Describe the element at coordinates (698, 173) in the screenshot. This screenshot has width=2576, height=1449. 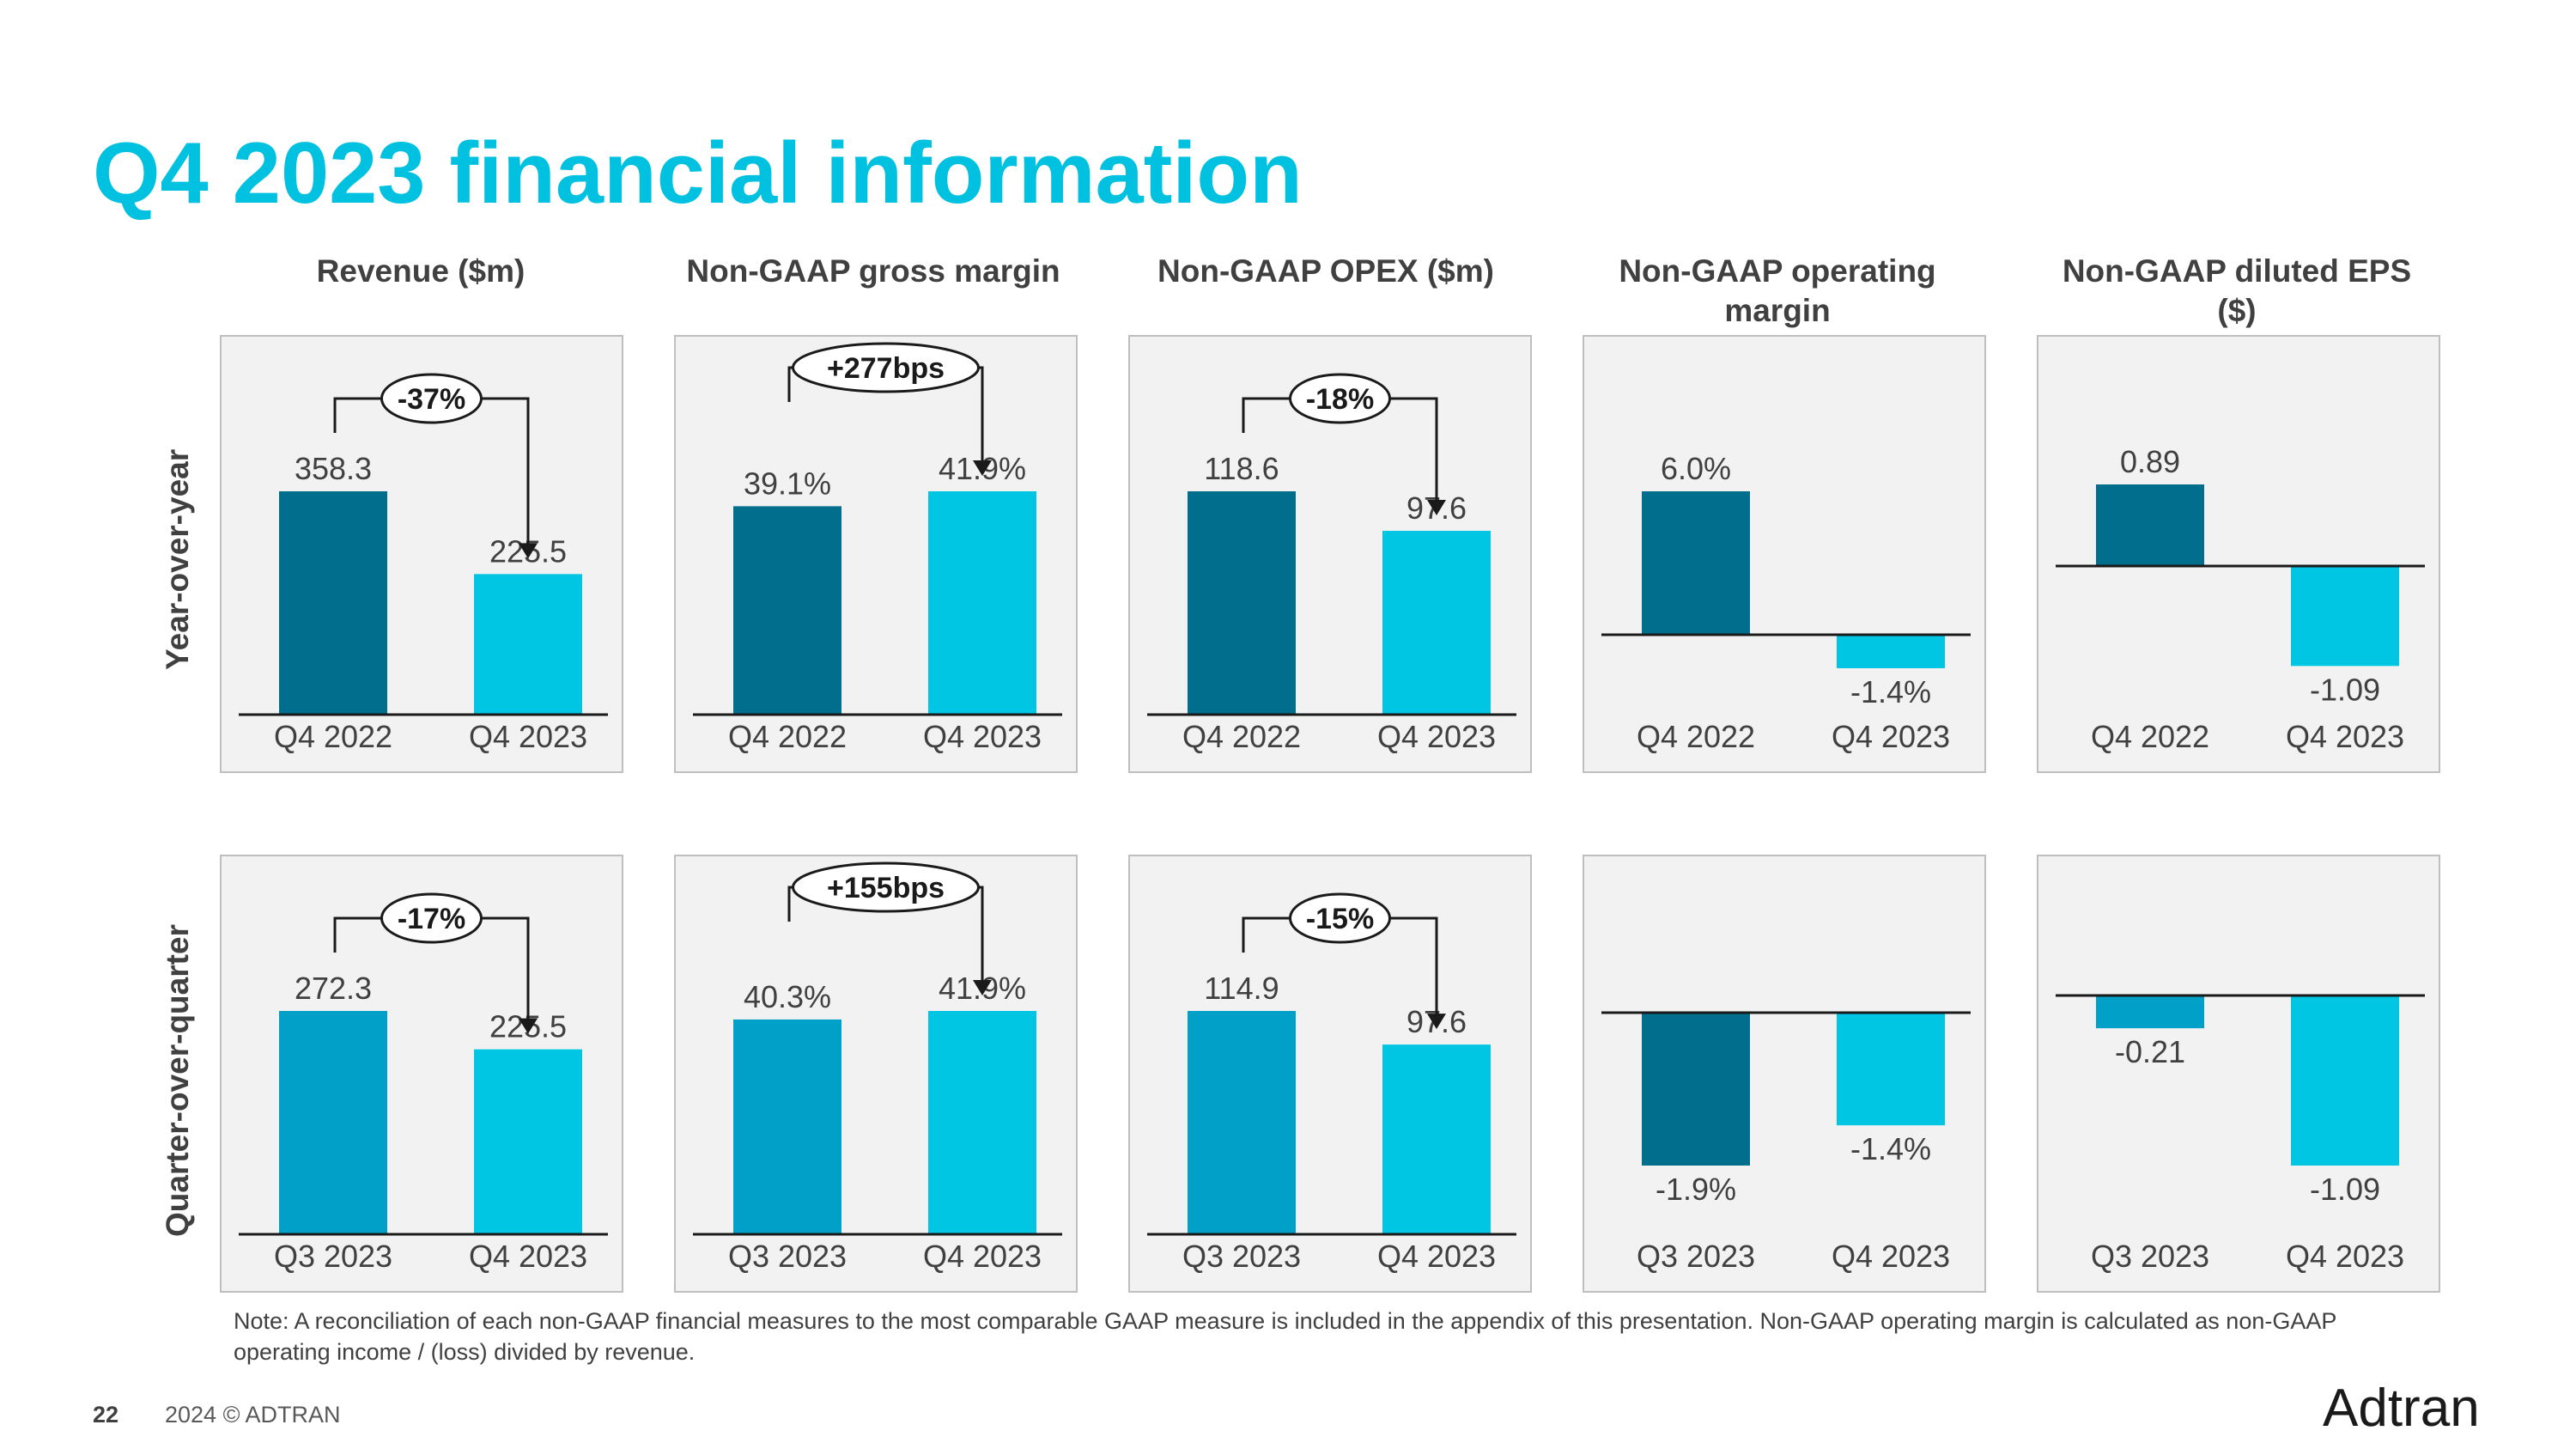
I see `page-title: Q4 2023 financial information` at that location.